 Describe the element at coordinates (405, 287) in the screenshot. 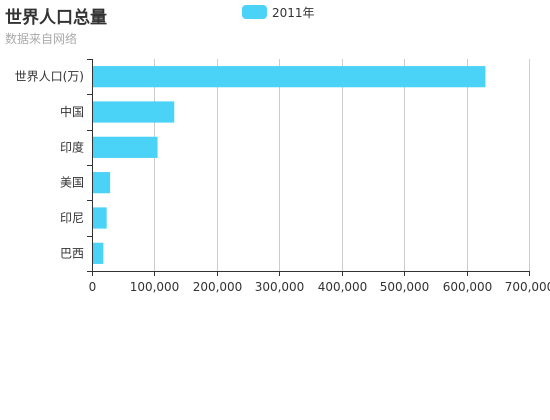

I see `x-tick-label: 500,000` at that location.